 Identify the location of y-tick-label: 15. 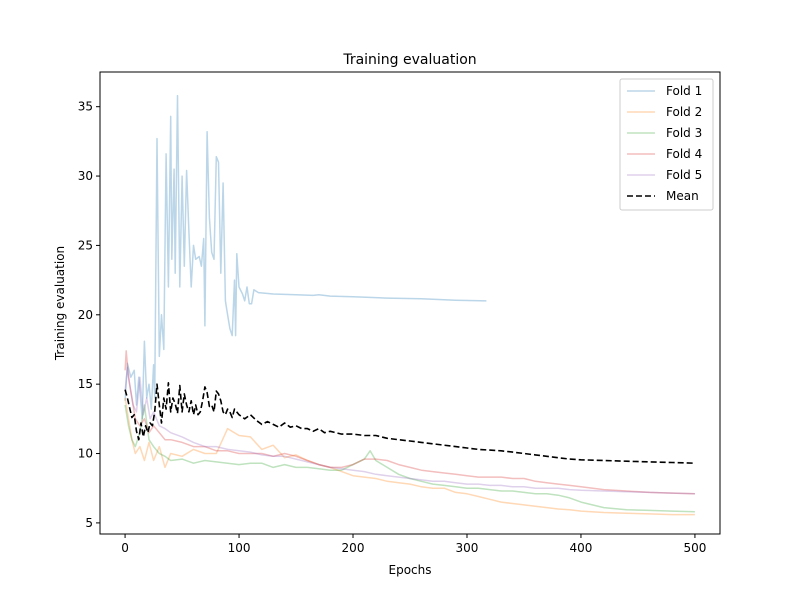
(85, 384).